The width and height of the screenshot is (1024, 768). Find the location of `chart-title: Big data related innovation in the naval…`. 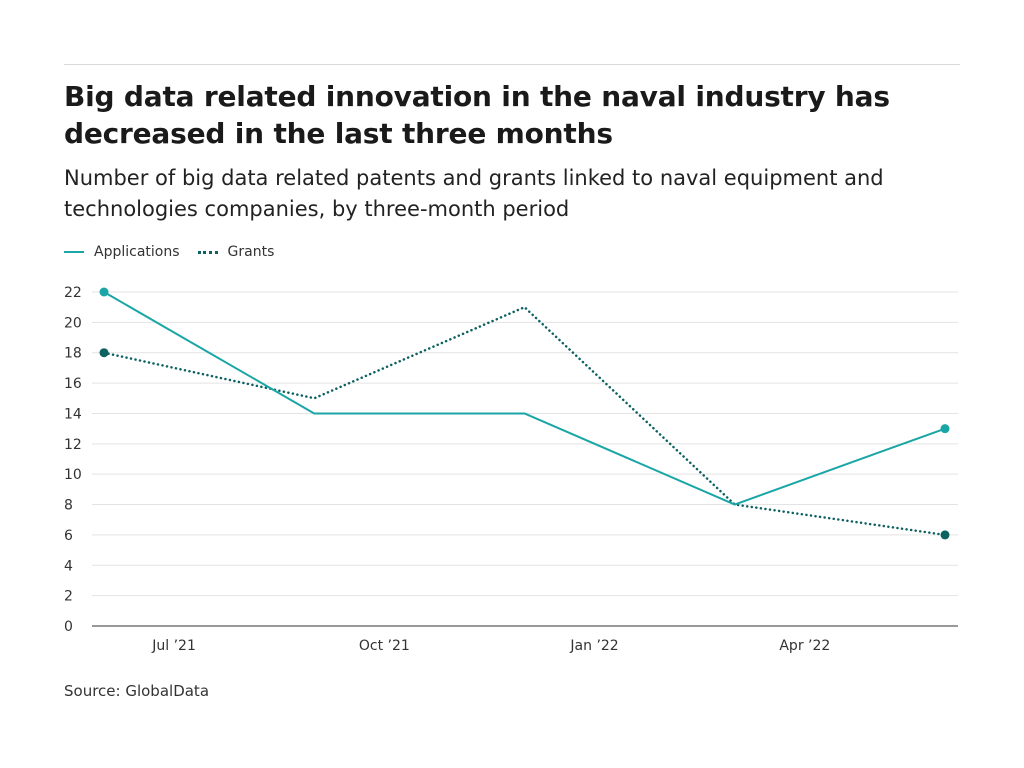

chart-title: Big data related innovation in the naval… is located at coordinates (477, 115).